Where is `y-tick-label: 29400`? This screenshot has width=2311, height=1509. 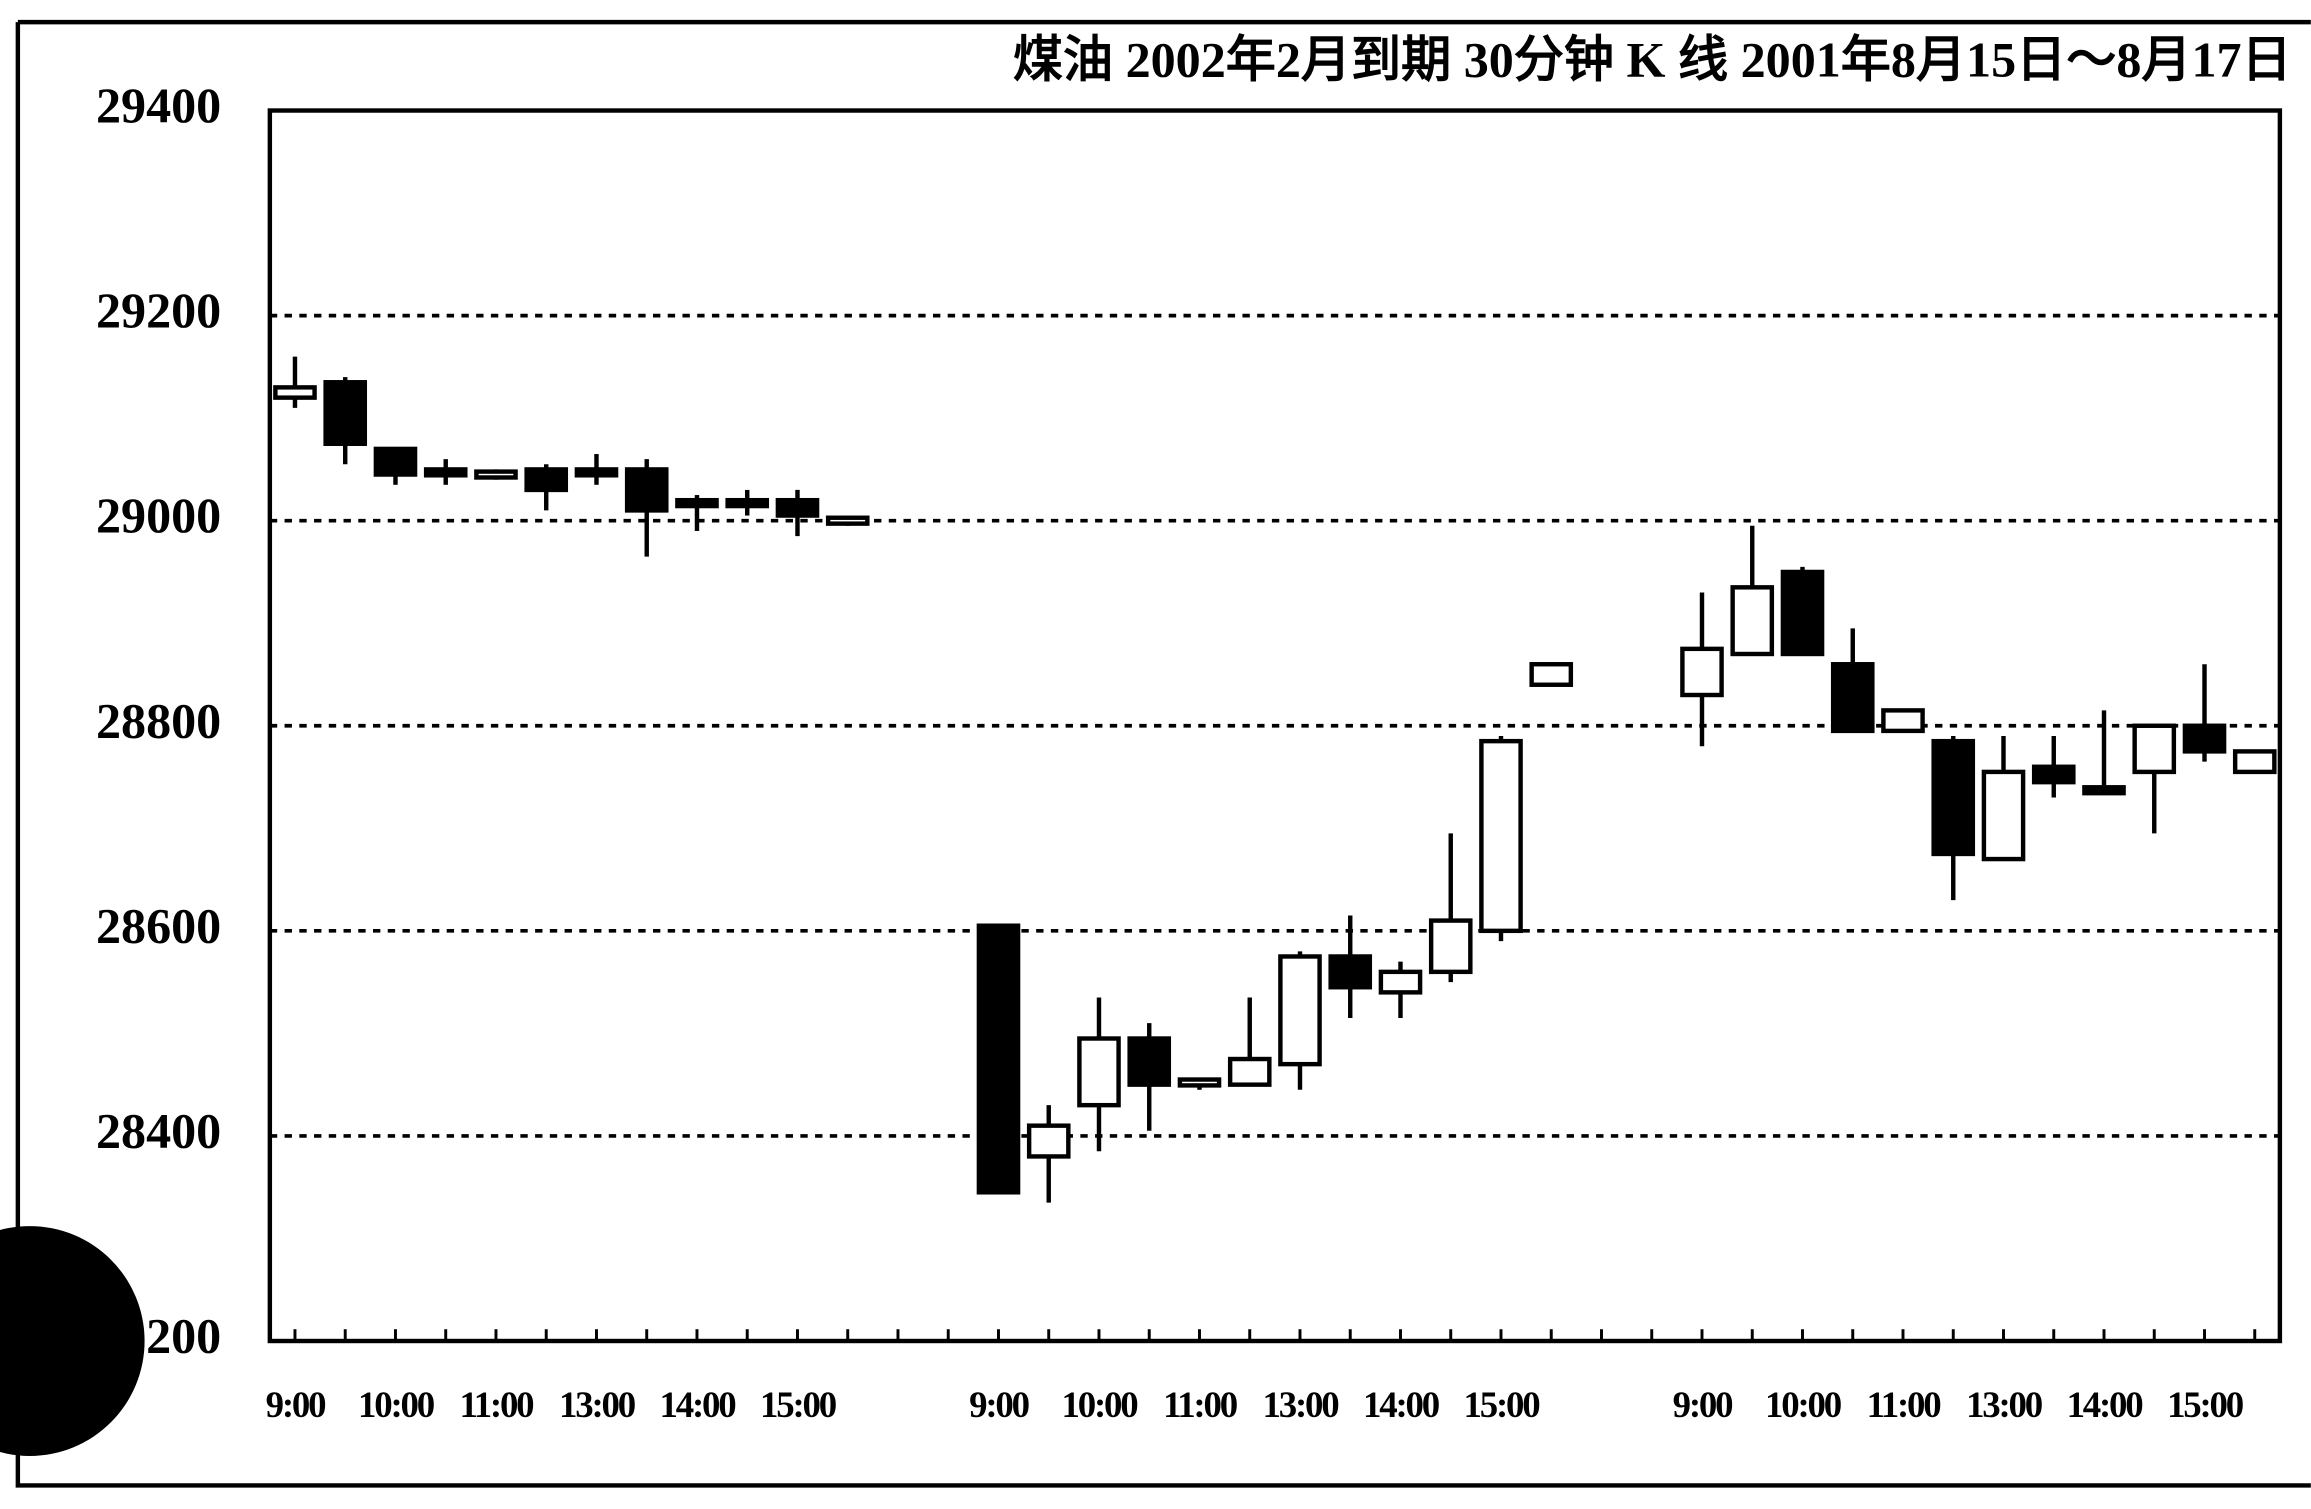 y-tick-label: 29400 is located at coordinates (158, 105).